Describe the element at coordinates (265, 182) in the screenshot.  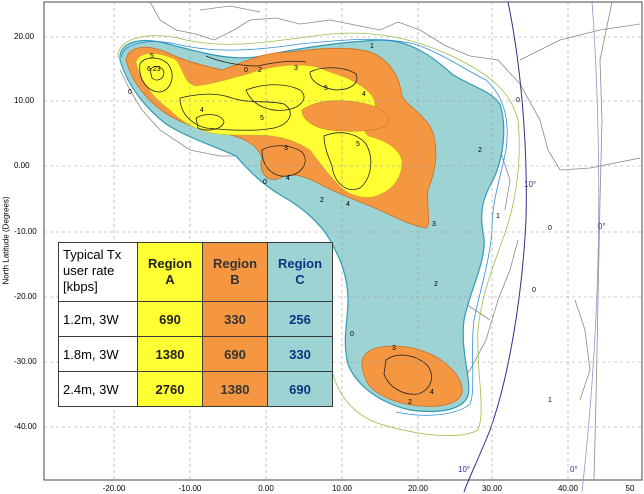
I see `contour-label-0g: 0` at that location.